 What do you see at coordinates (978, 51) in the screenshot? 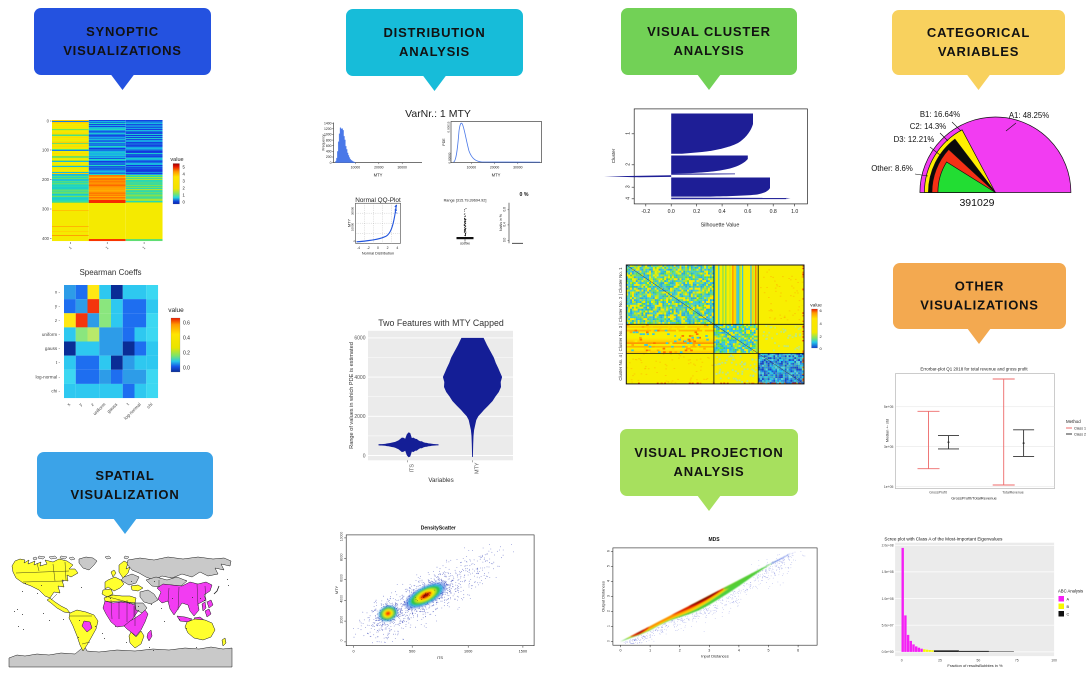
I see `svg-text: VARIABLES` at bounding box center [978, 51].